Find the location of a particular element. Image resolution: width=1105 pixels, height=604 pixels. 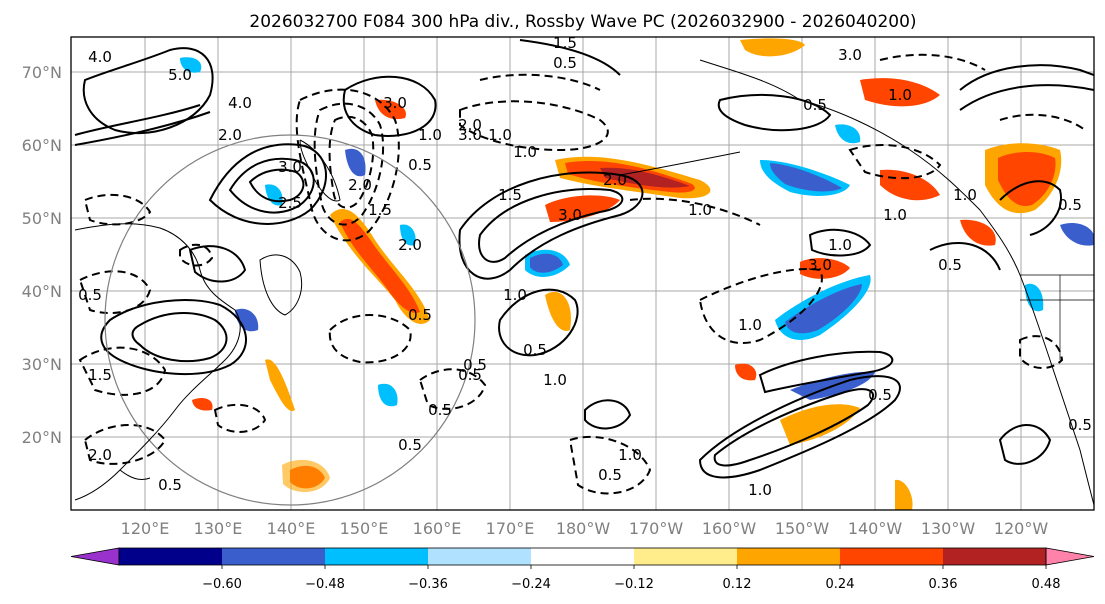

colorbar-tick-label: −0.12 is located at coordinates (634, 584).